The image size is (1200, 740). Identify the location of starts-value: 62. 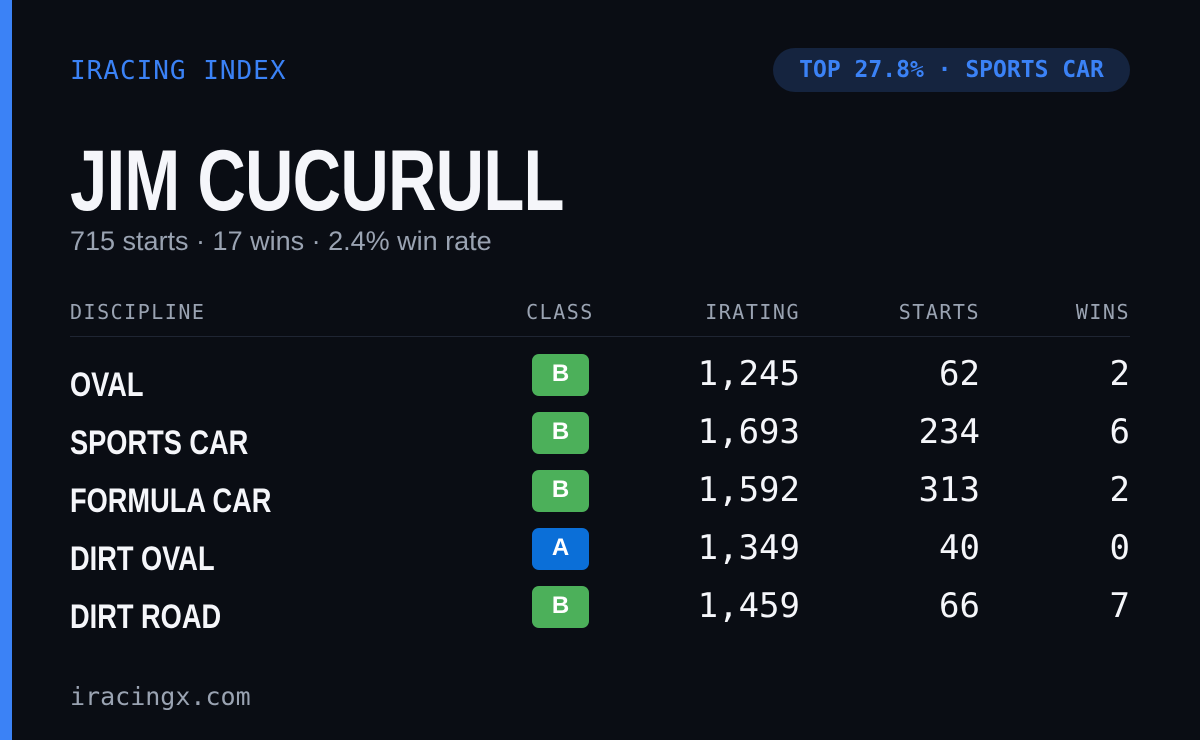
(959, 374).